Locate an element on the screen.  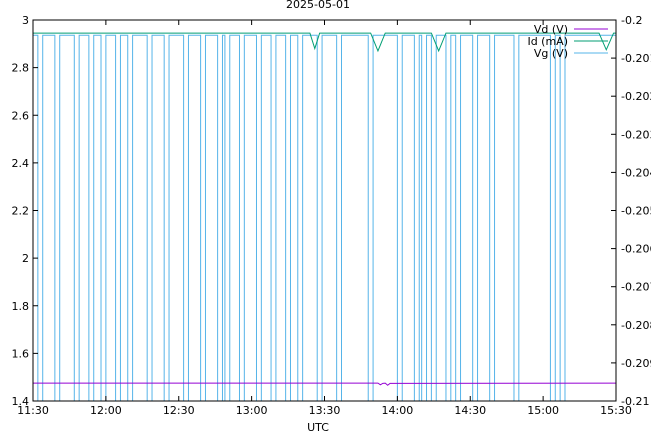
y-left-tick-label: 3 is located at coordinates (25, 20).